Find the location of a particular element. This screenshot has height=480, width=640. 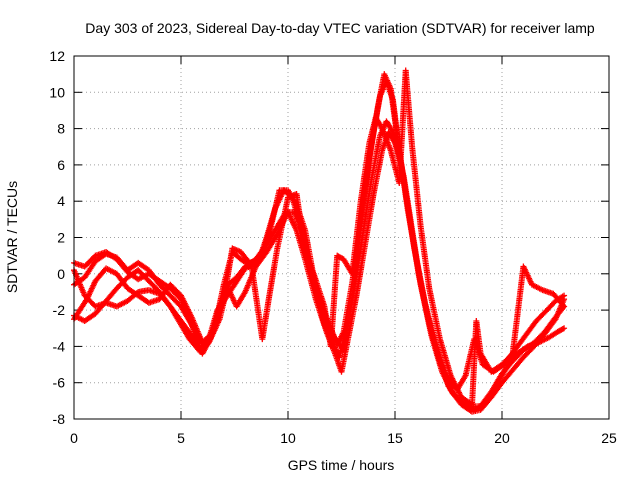

x-tick-label: 25 is located at coordinates (609, 438).